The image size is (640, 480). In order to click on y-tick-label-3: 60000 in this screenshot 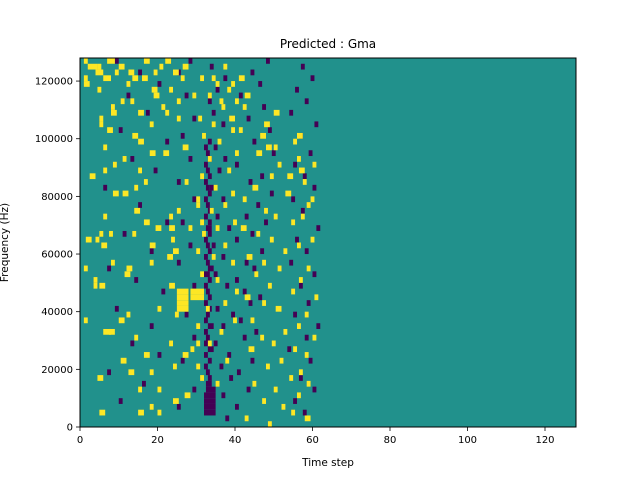, I will do `click(57, 255)`.